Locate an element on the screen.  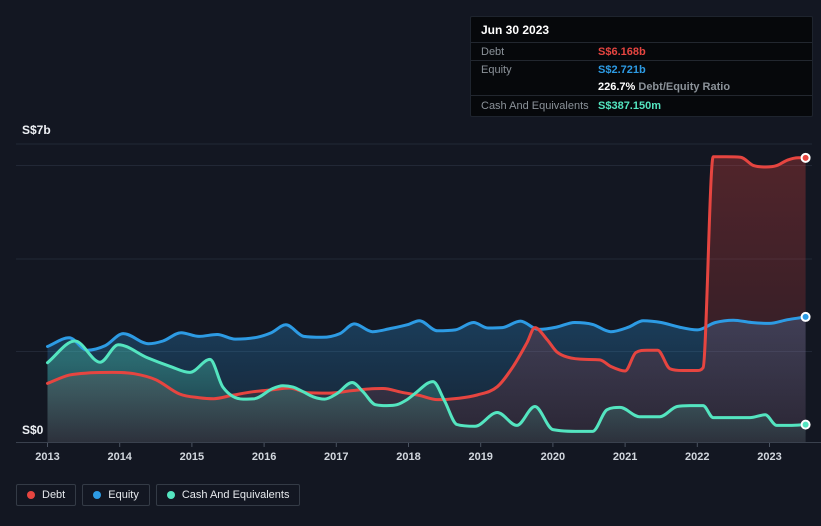
equity-color-dot is located at coordinates (97, 495).